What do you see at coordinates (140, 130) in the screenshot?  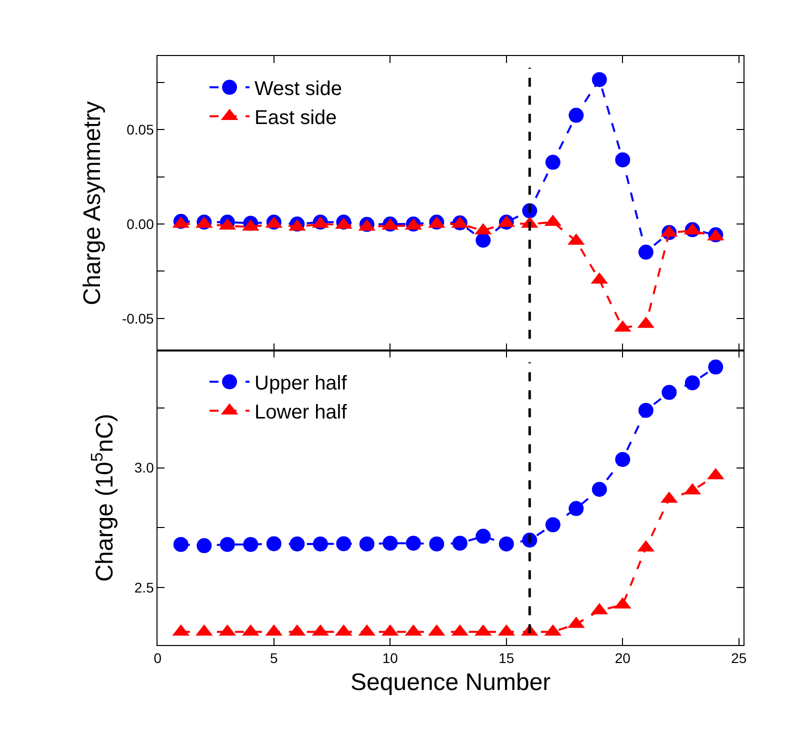 I see `y-tick-label: 0.05` at bounding box center [140, 130].